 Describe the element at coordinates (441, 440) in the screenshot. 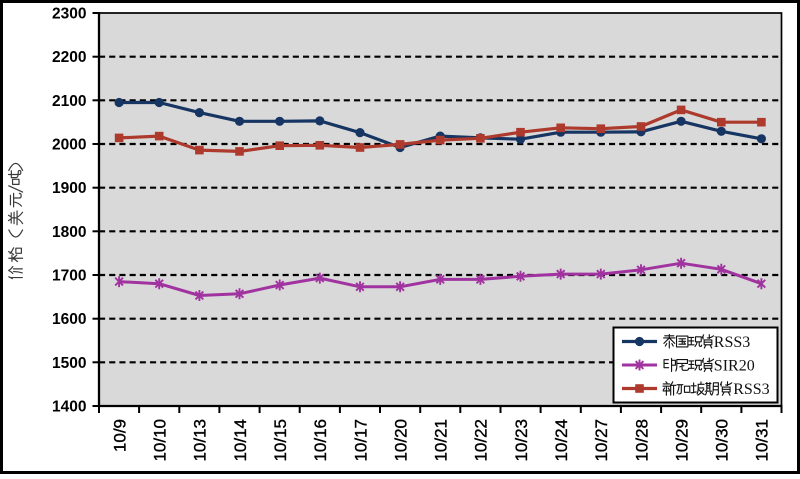

I see `svg-text: 10/21` at that location.